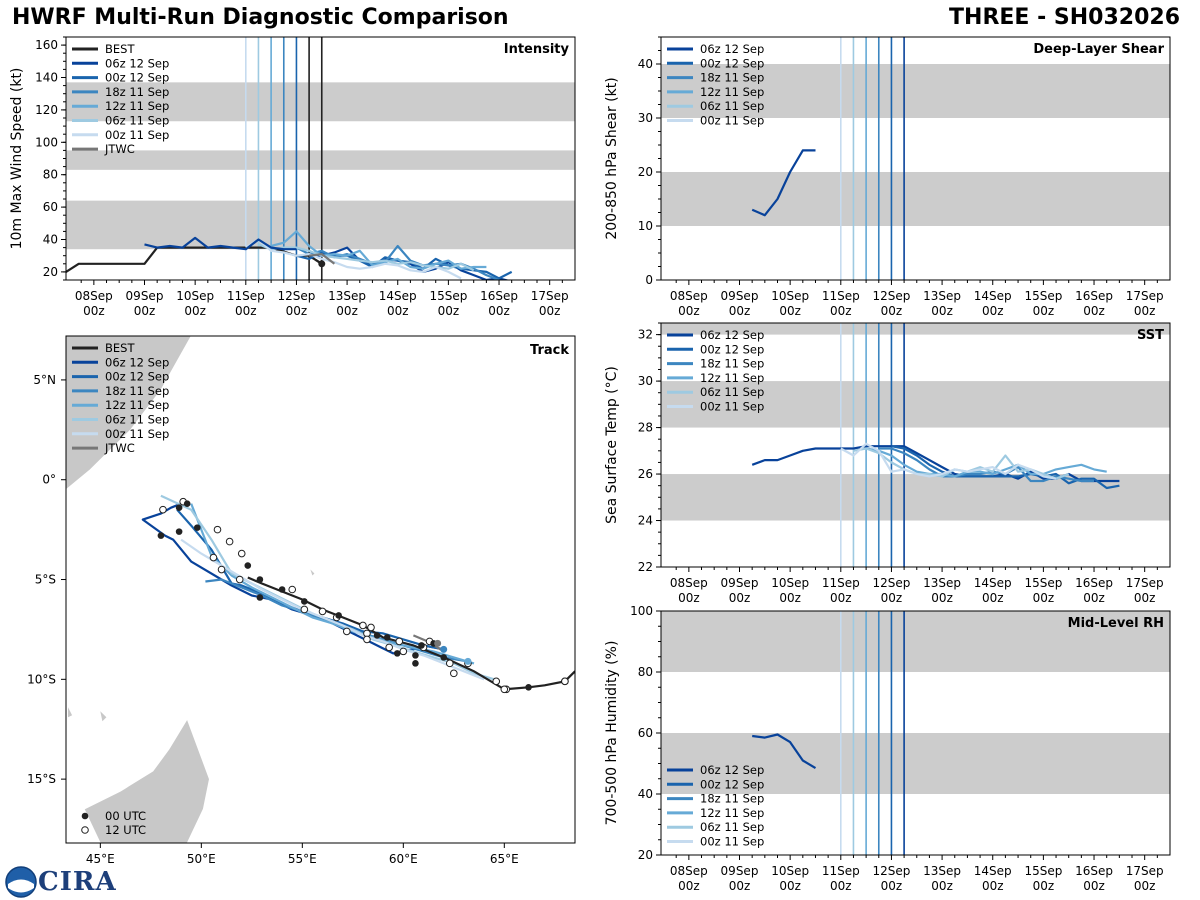  I want to click on x-tick-label: 08Sep, so click(94, 296).